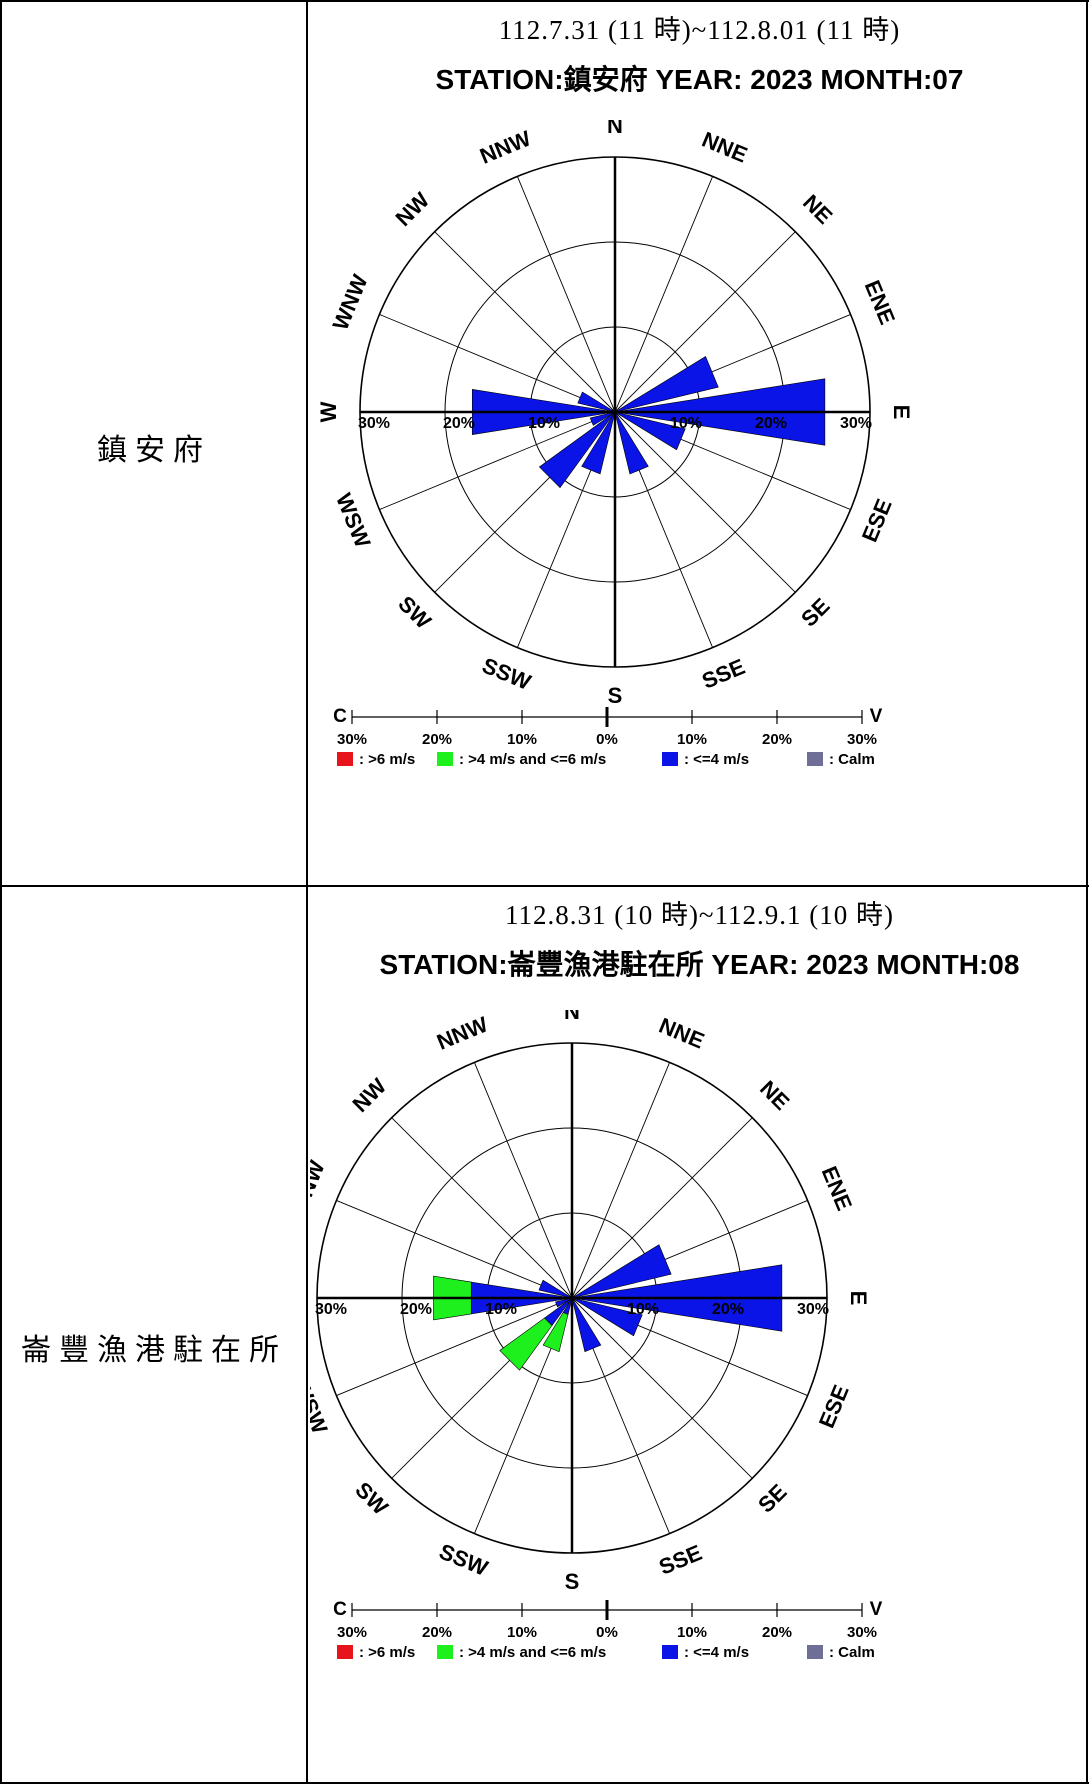 This screenshot has width=1089, height=1784. I want to click on period-label-1: 112.7.31 (11 時)~112.8.01 (11 時), so click(699, 30).